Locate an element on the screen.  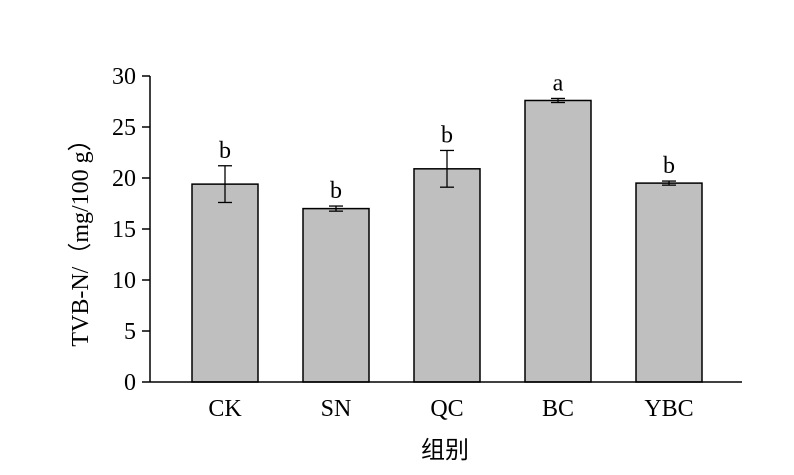
x-tick-label-sn: SN is located at coordinates (336, 409).